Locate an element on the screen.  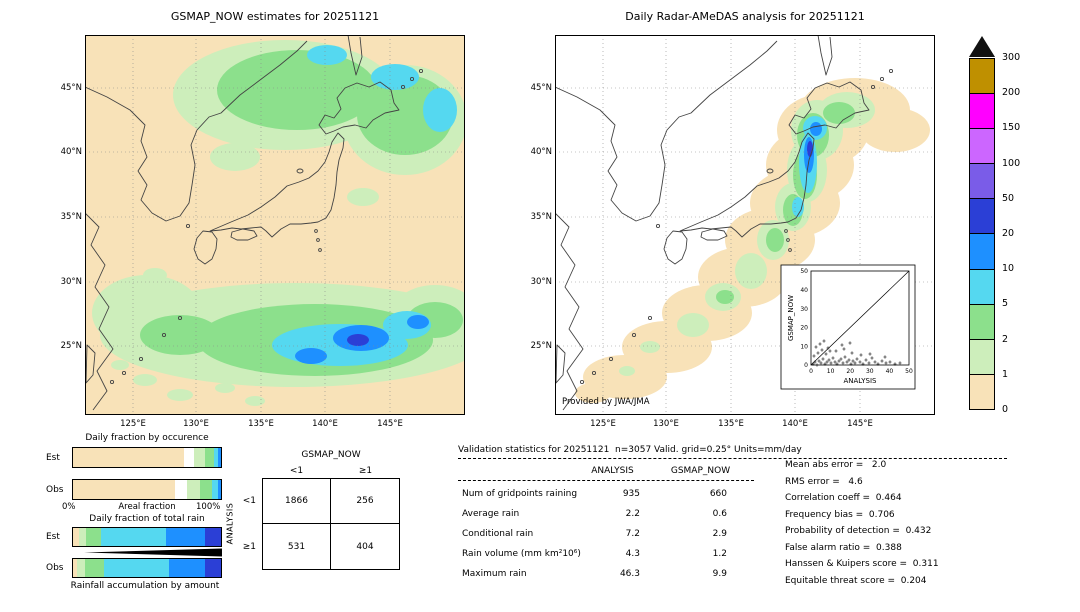
occurrence-est-bar is located at coordinates (147, 457).